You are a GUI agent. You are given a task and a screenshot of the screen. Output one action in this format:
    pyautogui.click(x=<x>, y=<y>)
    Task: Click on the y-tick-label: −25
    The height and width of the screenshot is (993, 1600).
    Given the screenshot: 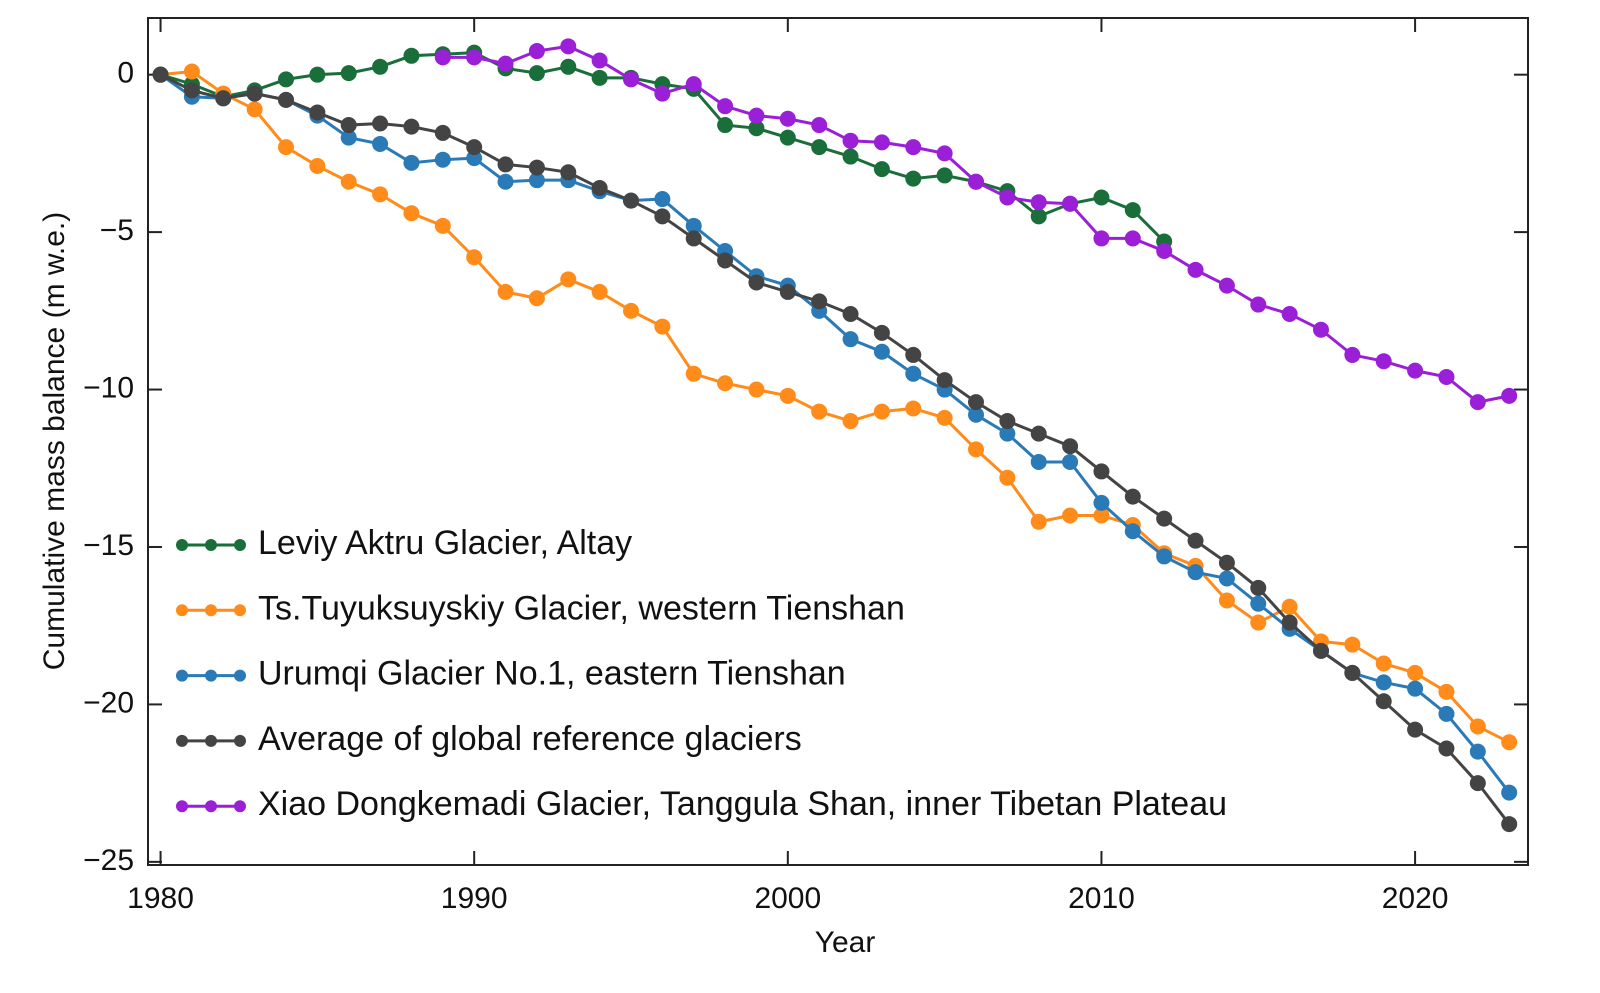 What is the action you would take?
    pyautogui.click(x=108, y=860)
    